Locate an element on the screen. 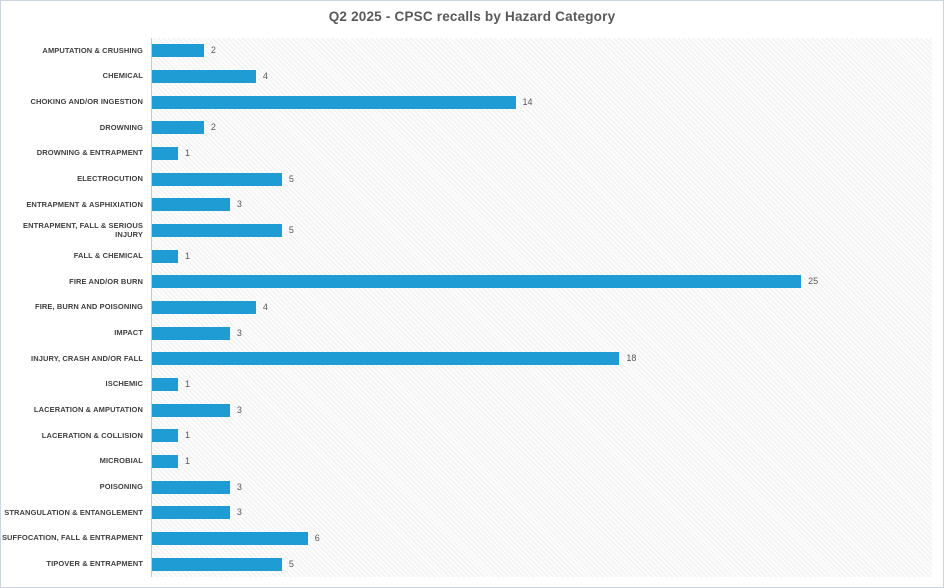 The height and width of the screenshot is (588, 944). chart-row: POISONING 3 is located at coordinates (472, 487).